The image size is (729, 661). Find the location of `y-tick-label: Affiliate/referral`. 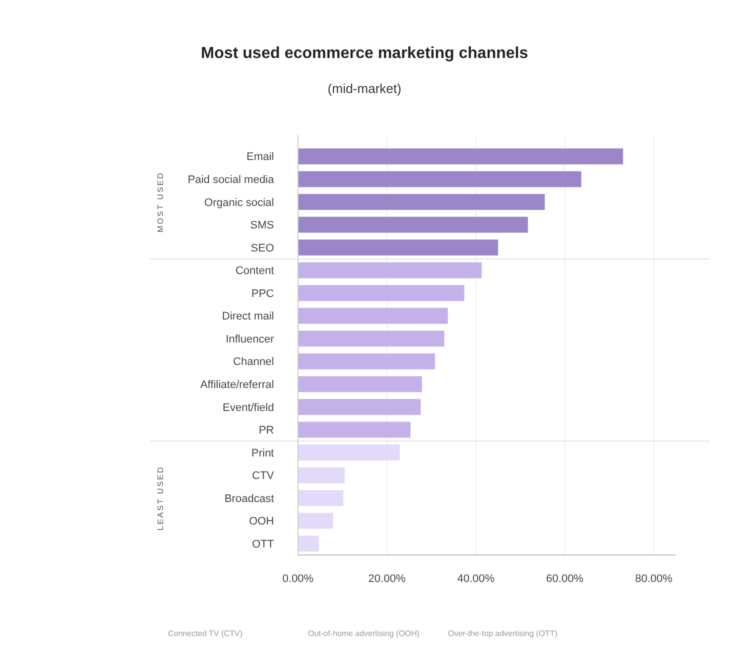

y-tick-label: Affiliate/referral is located at coordinates (237, 385).